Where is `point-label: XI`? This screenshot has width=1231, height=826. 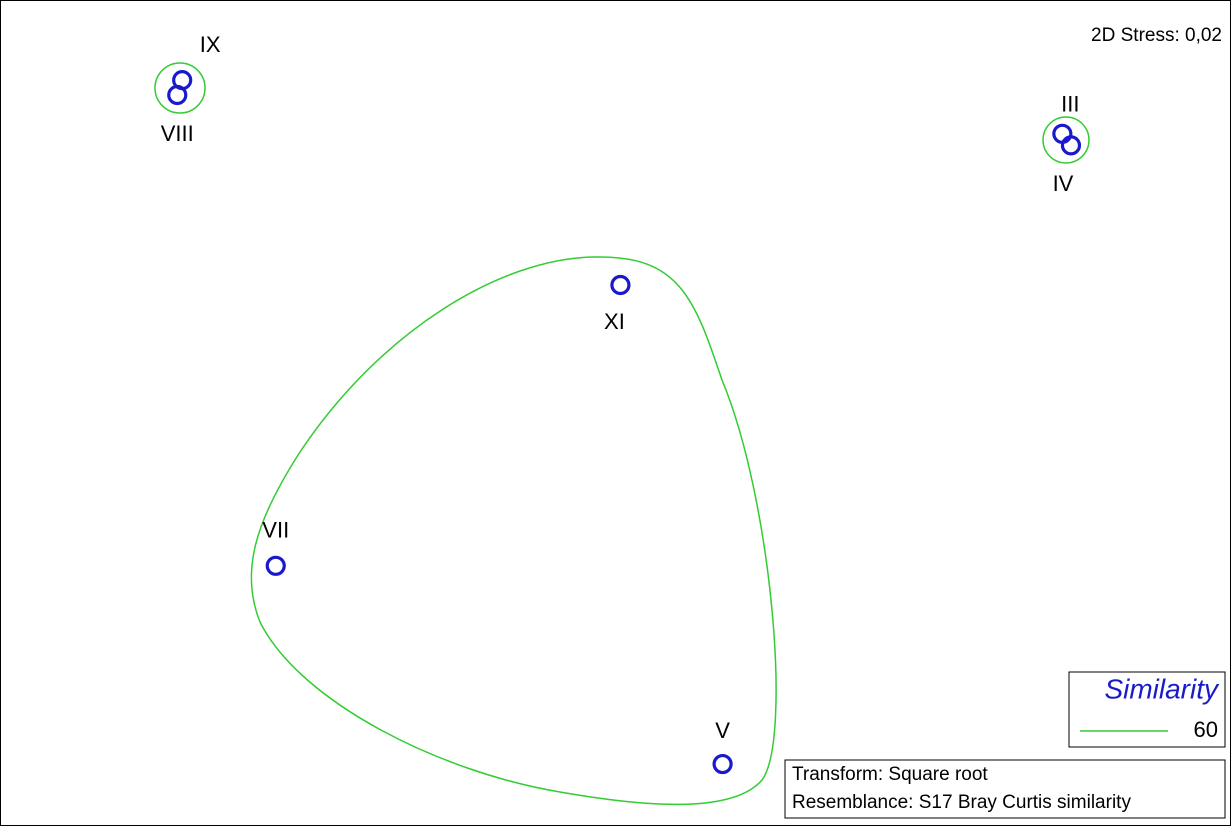 point-label: XI is located at coordinates (614, 321).